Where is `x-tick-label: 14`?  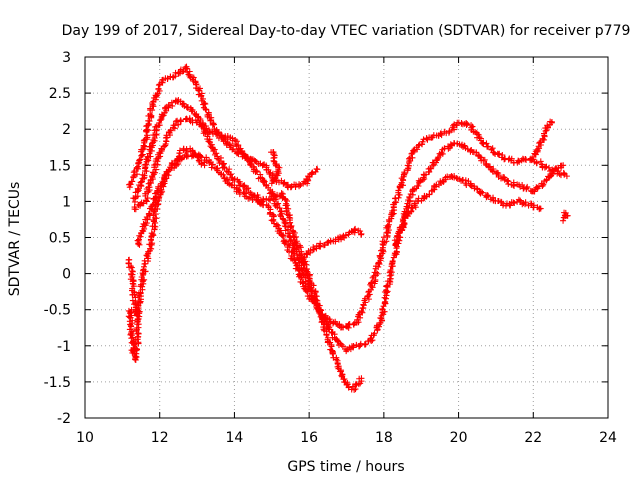
x-tick-label: 14 is located at coordinates (235, 438).